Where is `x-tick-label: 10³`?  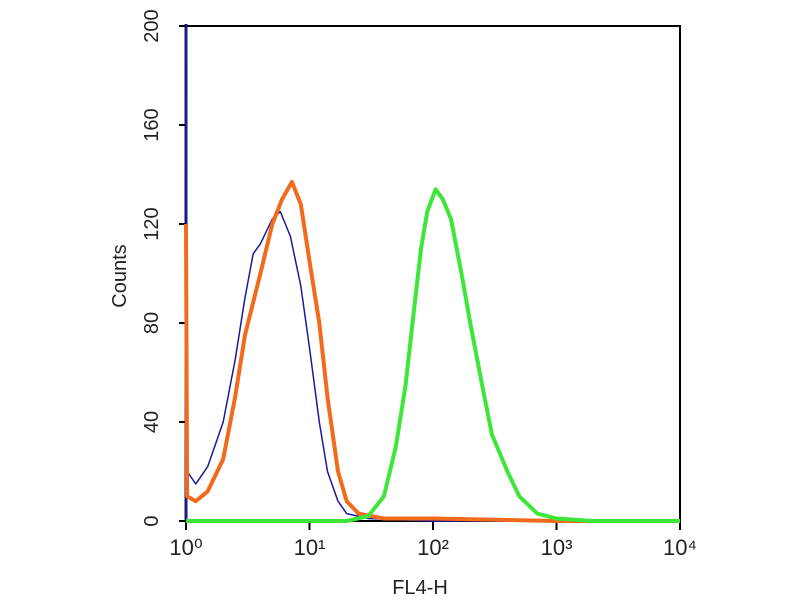
x-tick-label: 10³ is located at coordinates (557, 547).